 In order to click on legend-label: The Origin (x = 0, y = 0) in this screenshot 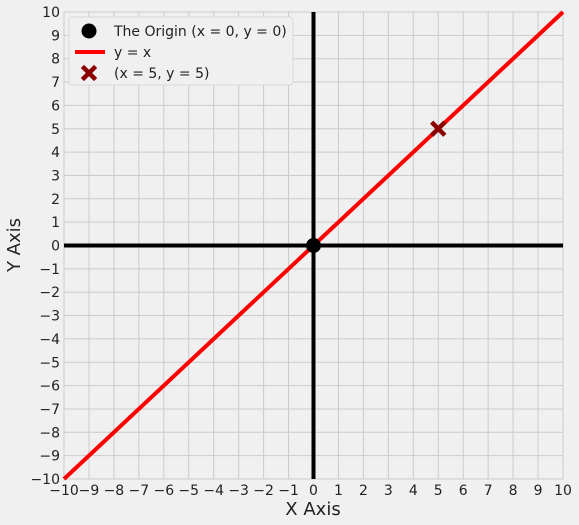, I will do `click(200, 32)`.